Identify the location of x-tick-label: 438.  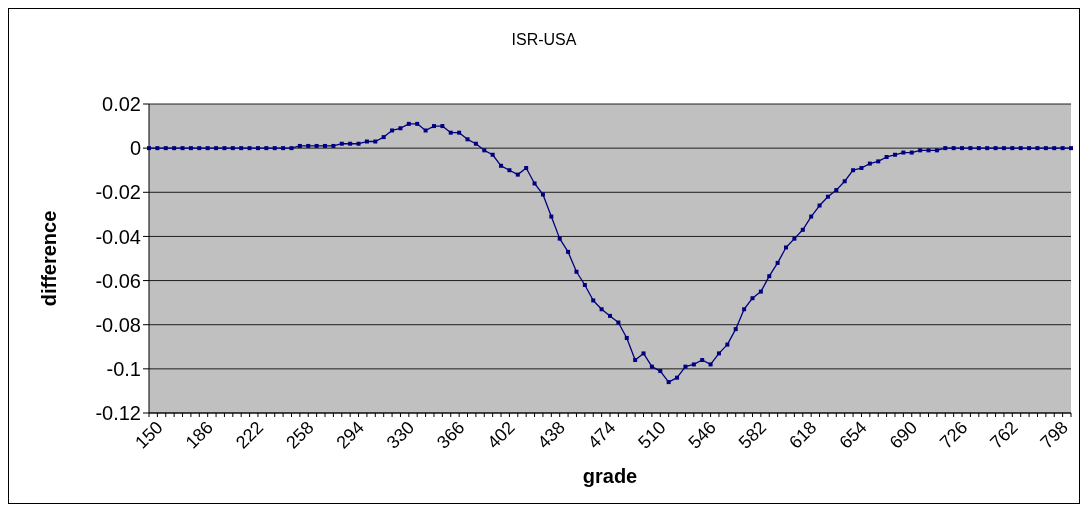
(551, 435).